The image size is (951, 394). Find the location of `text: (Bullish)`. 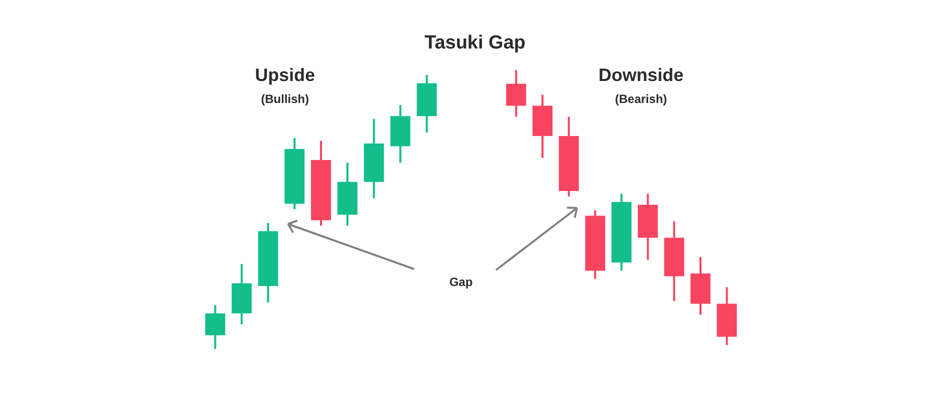

text: (Bullish) is located at coordinates (285, 99).